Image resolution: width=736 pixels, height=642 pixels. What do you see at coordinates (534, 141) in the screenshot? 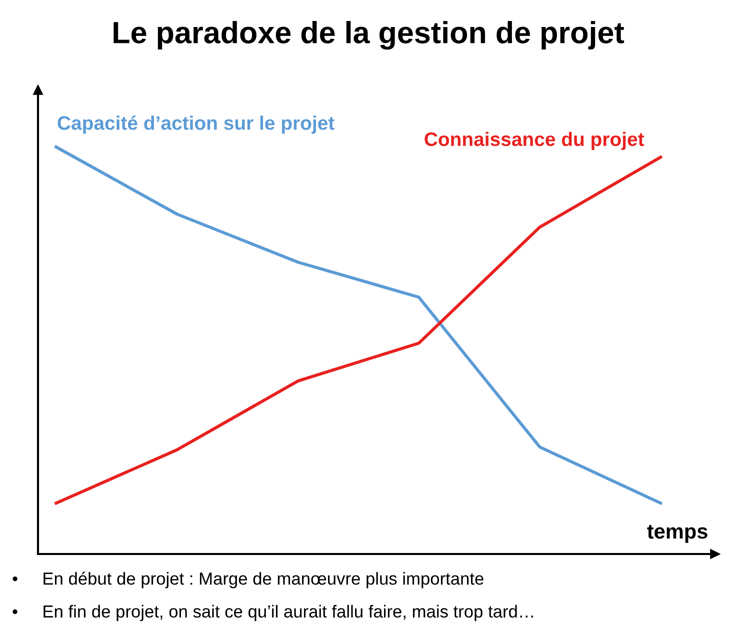
I see `series-label: Connaissance du projet` at bounding box center [534, 141].